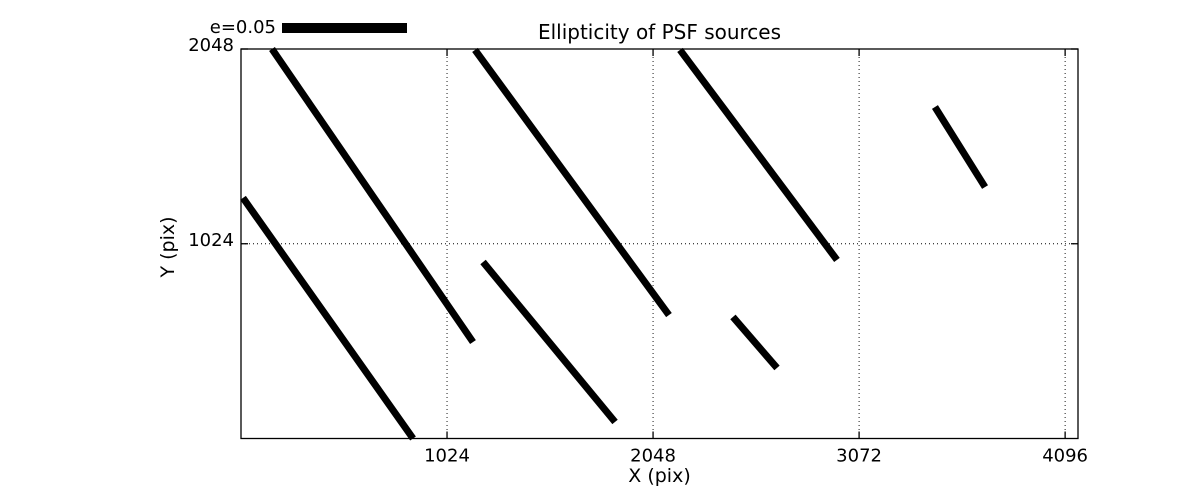 Image resolution: width=1200 pixels, height=490 pixels. What do you see at coordinates (659, 32) in the screenshot?
I see `chart-title: Ellipticity of PSF sources` at bounding box center [659, 32].